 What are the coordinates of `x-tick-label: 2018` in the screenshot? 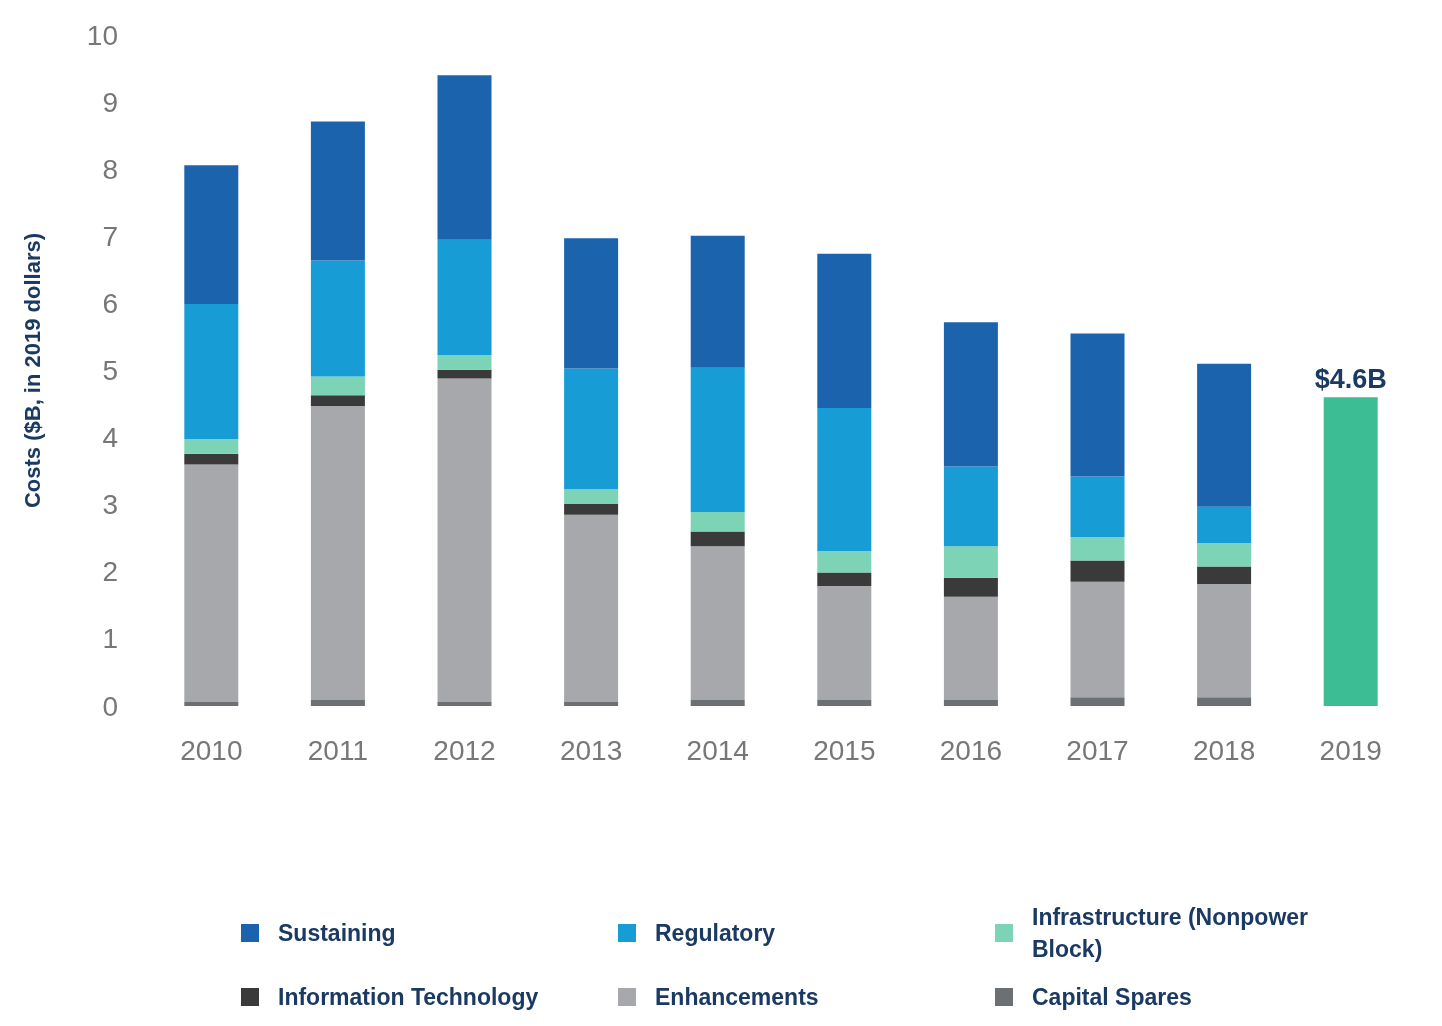 It's located at (1224, 750).